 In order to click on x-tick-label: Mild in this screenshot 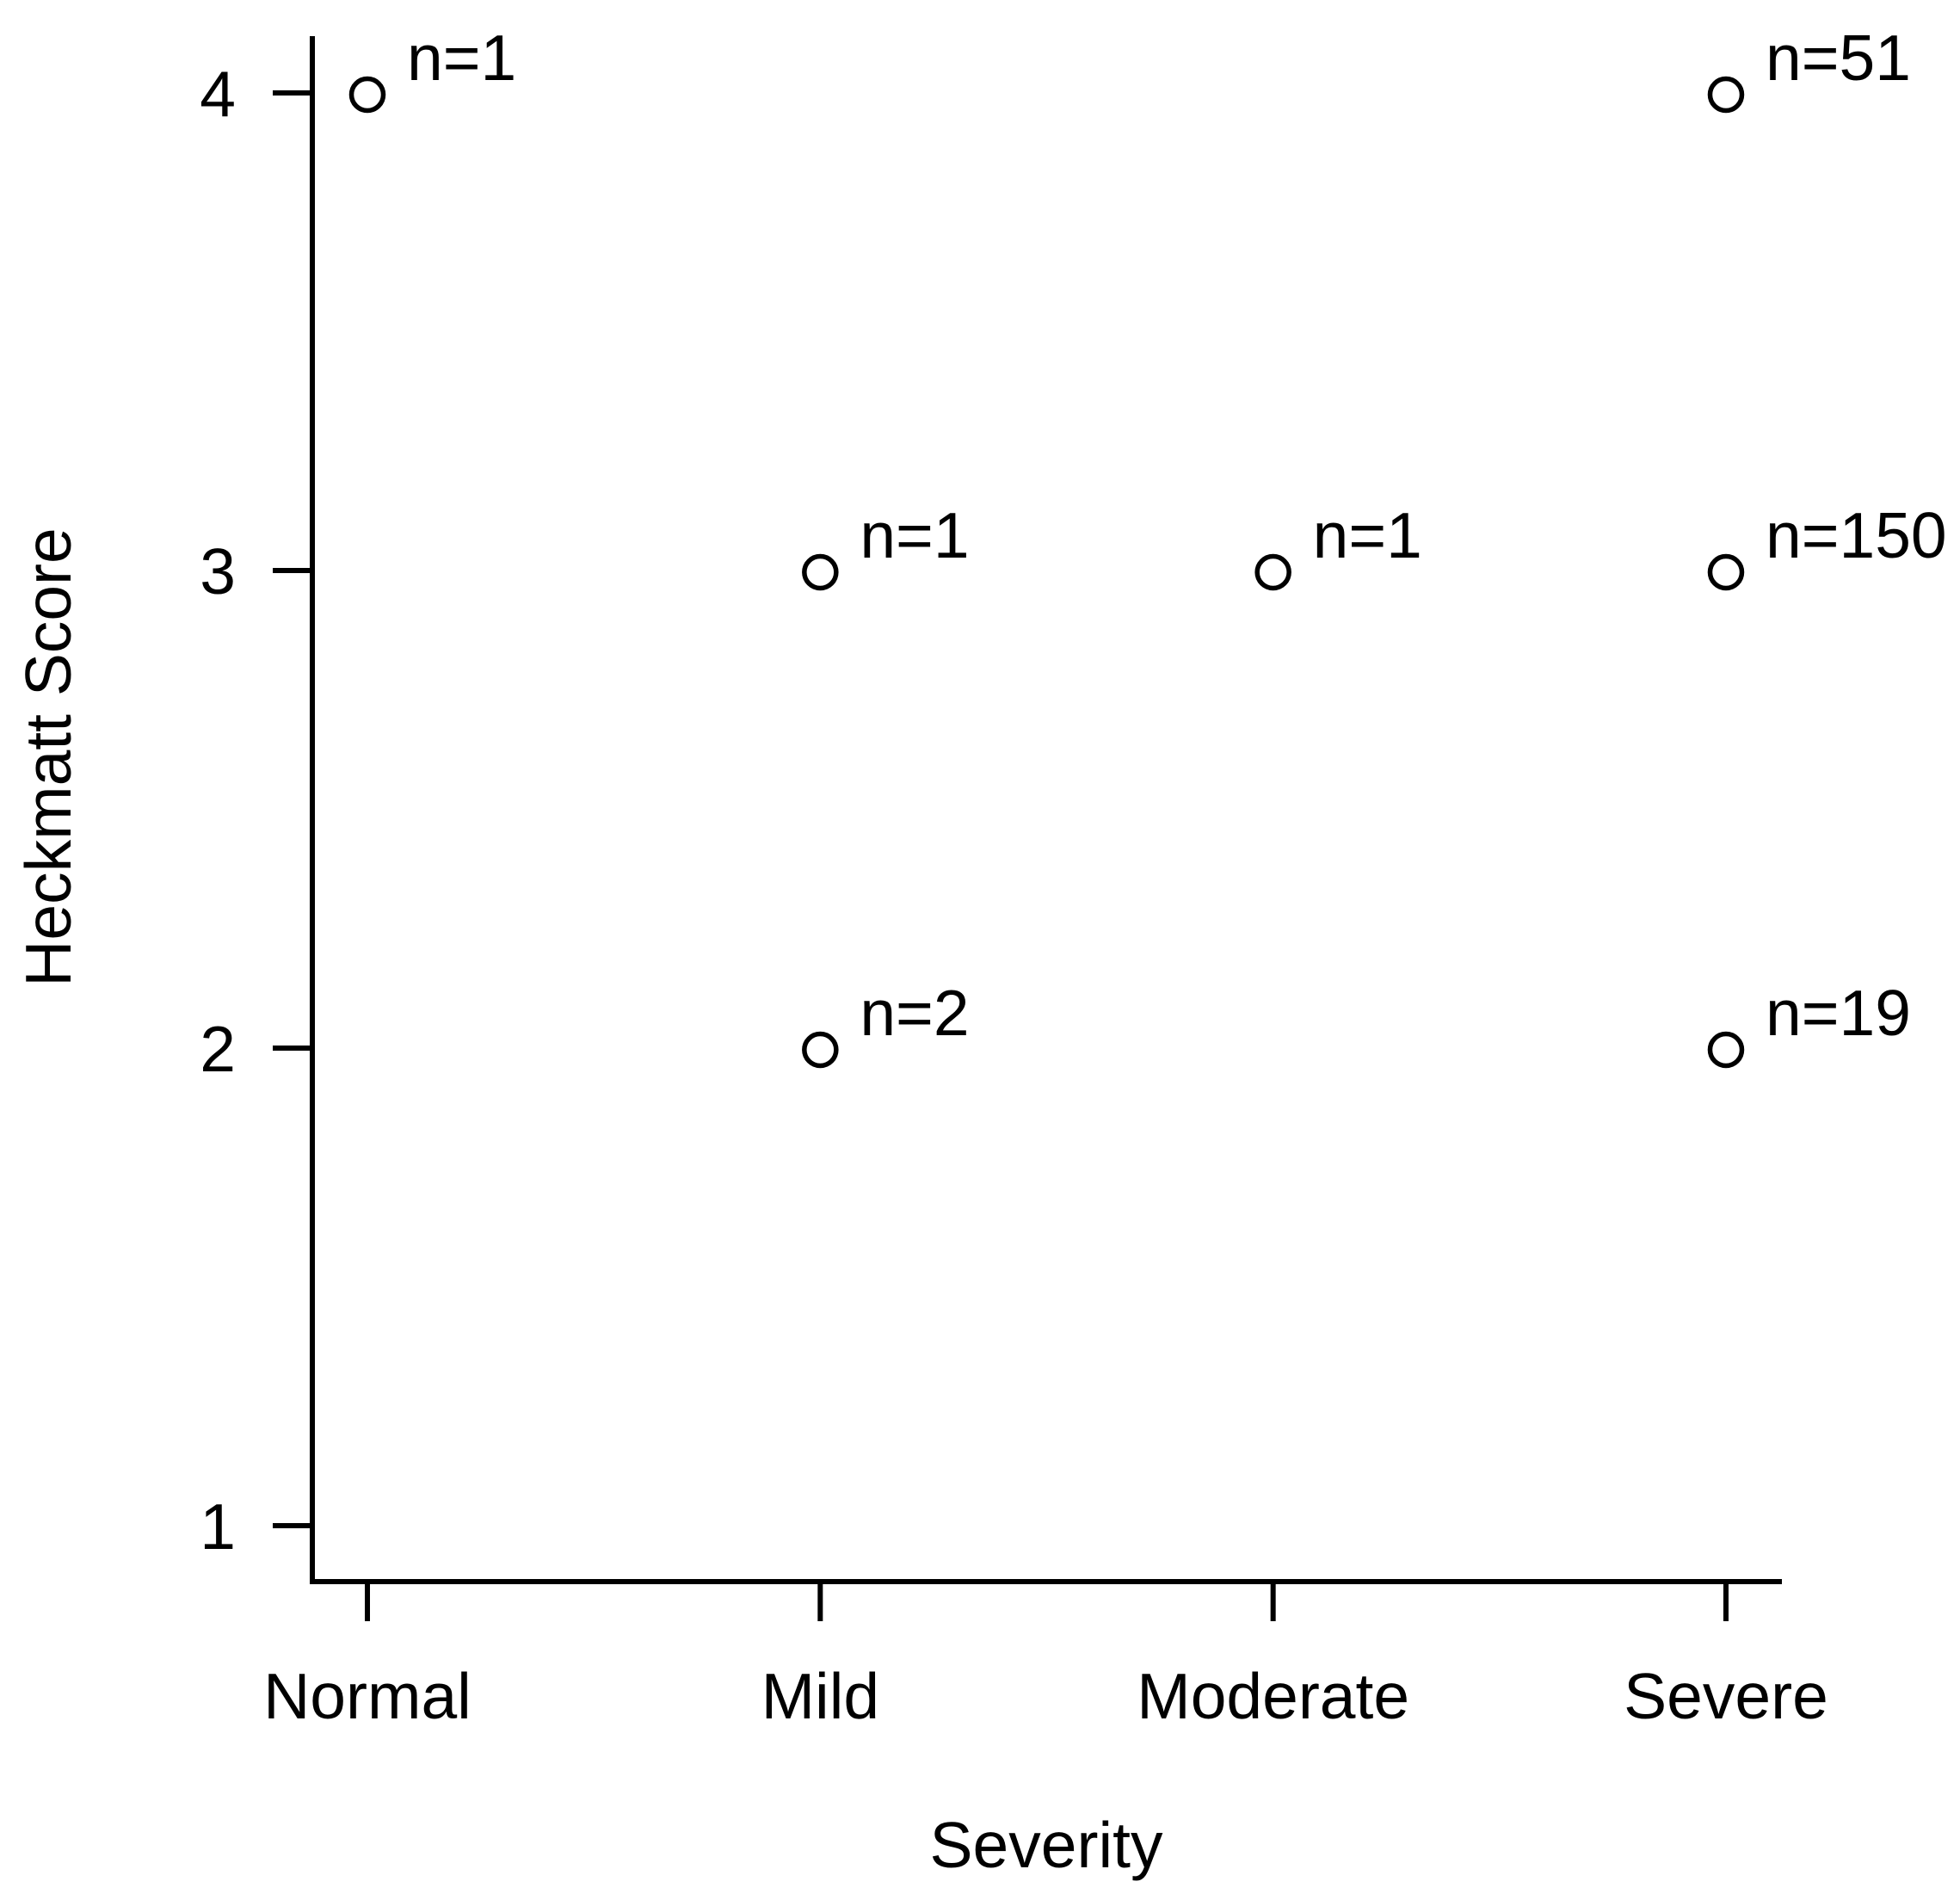, I will do `click(820, 1696)`.